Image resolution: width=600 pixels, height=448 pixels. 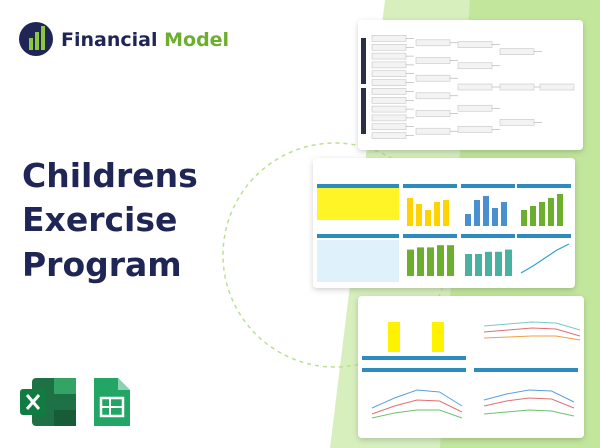 I want to click on excel-icon, so click(x=48, y=402).